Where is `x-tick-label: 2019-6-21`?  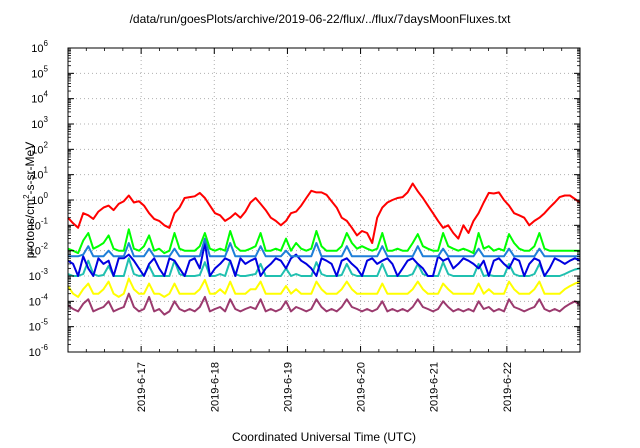
x-tick-label: 2019-6-21 is located at coordinates (435, 387).